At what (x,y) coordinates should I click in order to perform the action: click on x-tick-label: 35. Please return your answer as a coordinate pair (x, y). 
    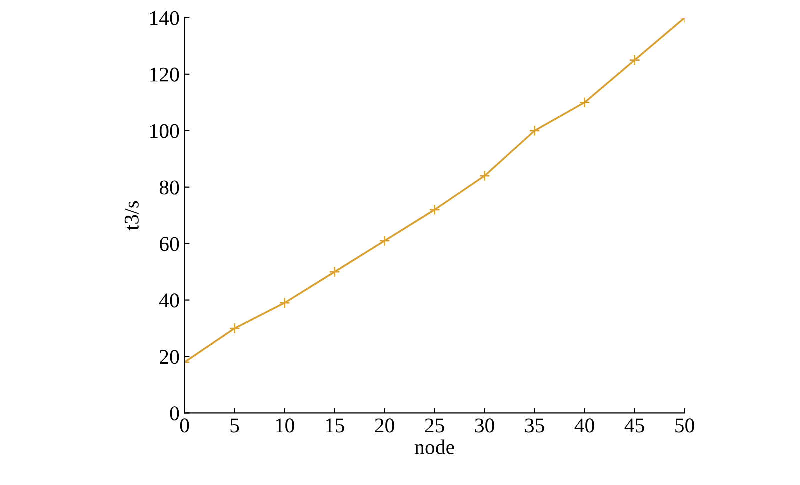
    Looking at the image, I should click on (534, 425).